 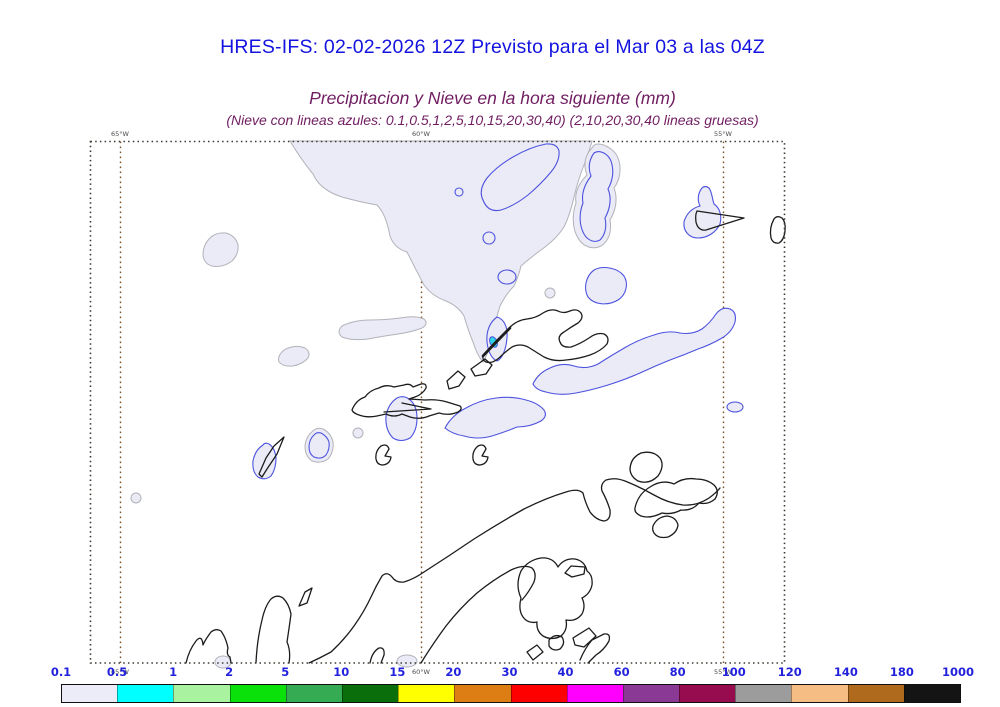 What do you see at coordinates (120, 672) in the screenshot?
I see `meridian-label-bottom-65w: 65°W` at bounding box center [120, 672].